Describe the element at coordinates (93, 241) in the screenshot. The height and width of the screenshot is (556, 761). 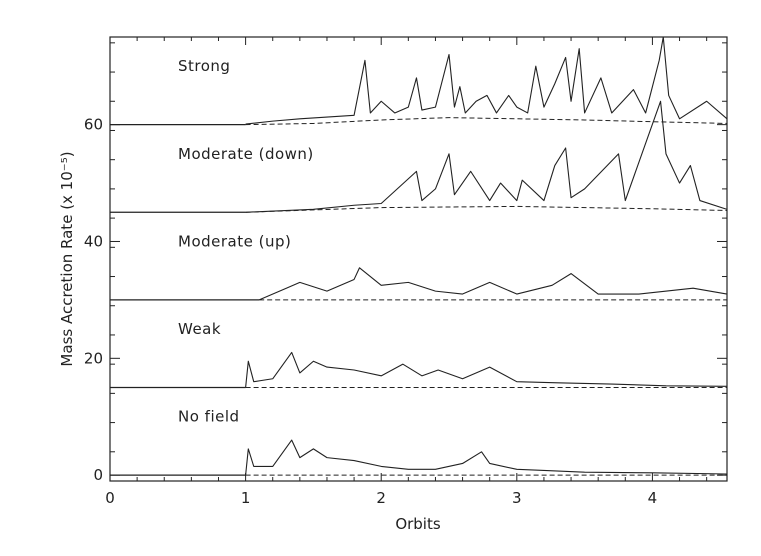
I see `y-tick-label: 40` at that location.